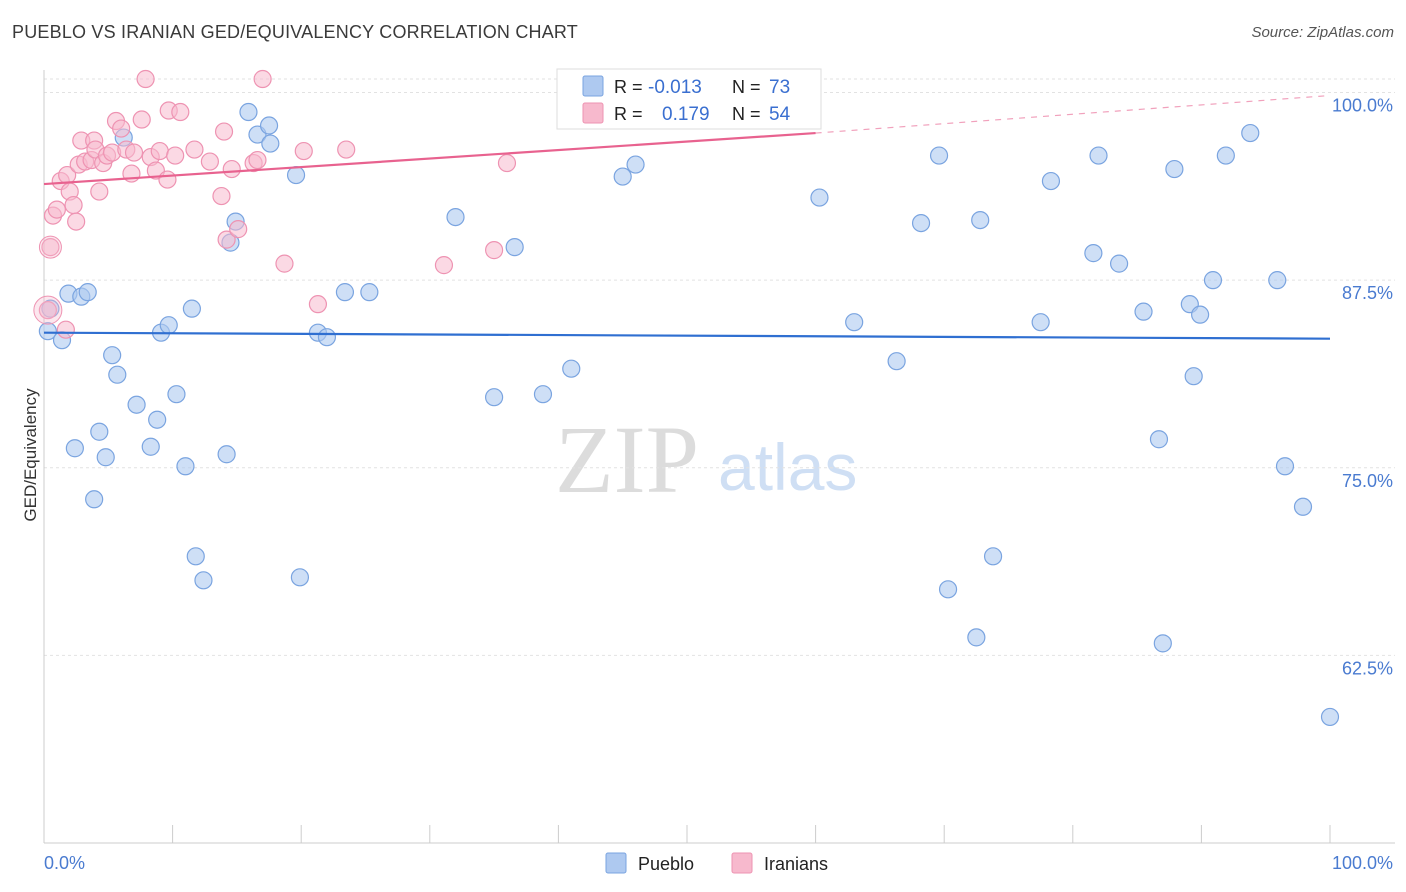 Image resolution: width=1406 pixels, height=892 pixels. Describe the element at coordinates (30, 455) in the screenshot. I see `y-axis-title: GED/Equivalency` at that location.